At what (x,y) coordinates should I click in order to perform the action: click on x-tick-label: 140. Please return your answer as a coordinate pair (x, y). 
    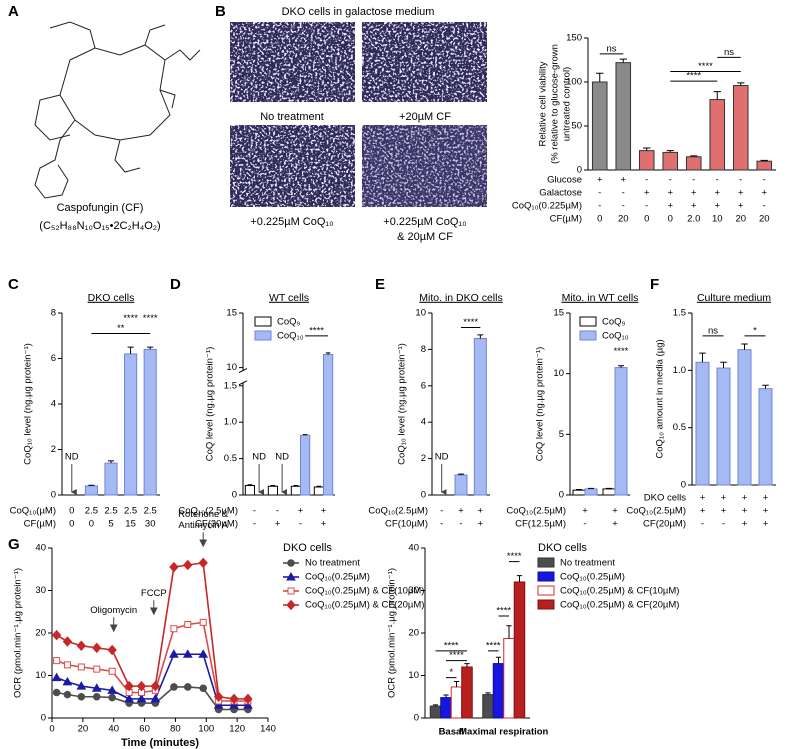
    Looking at the image, I should click on (268, 729).